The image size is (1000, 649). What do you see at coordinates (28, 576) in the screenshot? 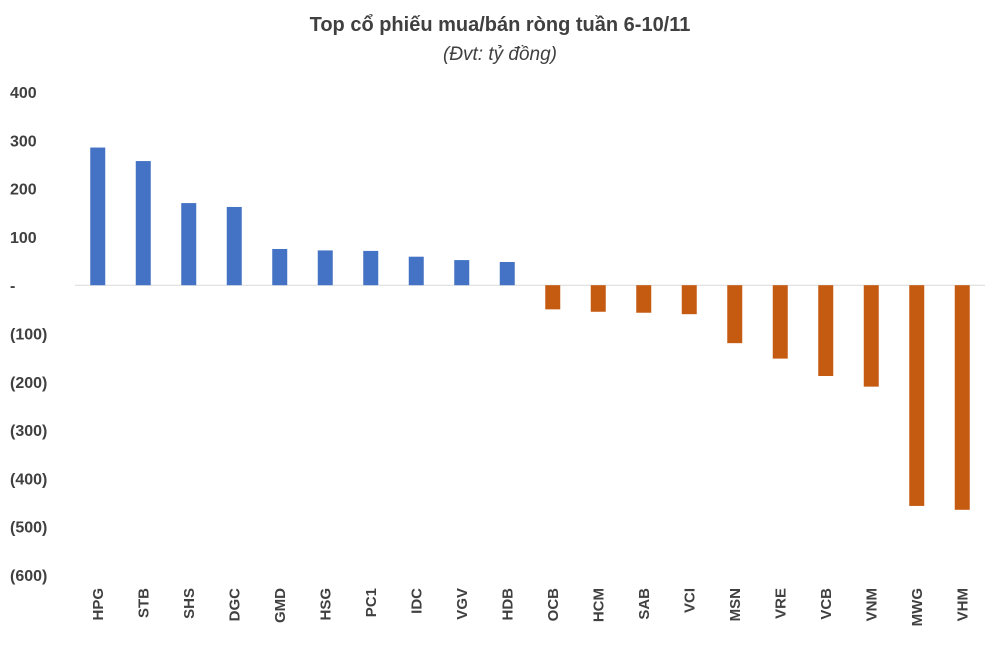
I see `y-tick-label: (600)` at bounding box center [28, 576].